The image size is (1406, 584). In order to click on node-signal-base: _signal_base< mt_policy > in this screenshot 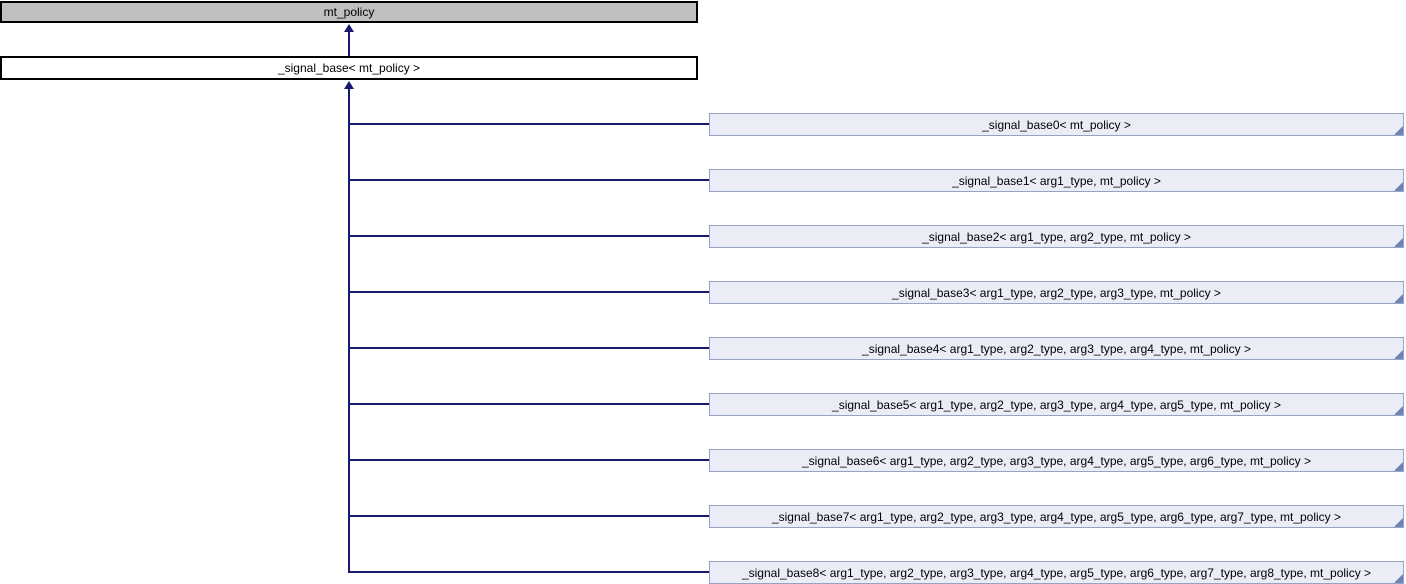, I will do `click(349, 68)`.